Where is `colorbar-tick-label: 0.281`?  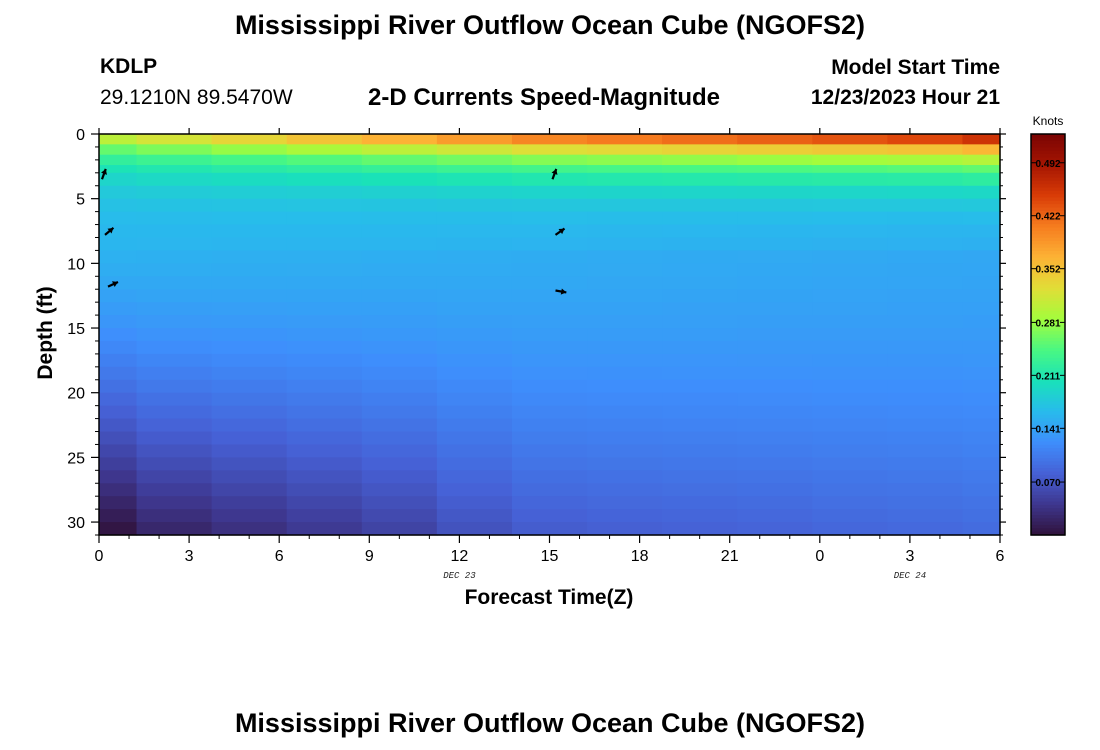
colorbar-tick-label: 0.281 is located at coordinates (1047, 323).